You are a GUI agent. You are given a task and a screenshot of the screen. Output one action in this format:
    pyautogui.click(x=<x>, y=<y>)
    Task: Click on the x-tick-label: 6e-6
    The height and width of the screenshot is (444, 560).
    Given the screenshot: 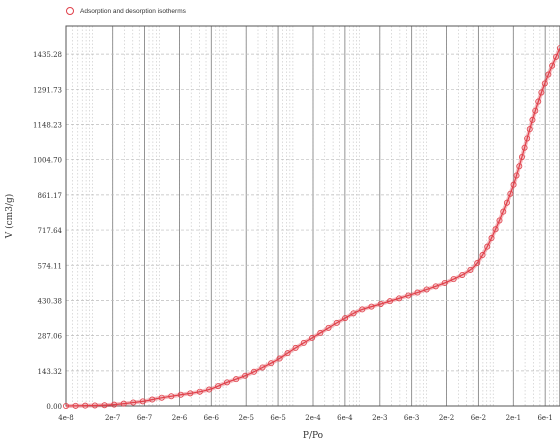 What is the action you would take?
    pyautogui.click(x=212, y=418)
    